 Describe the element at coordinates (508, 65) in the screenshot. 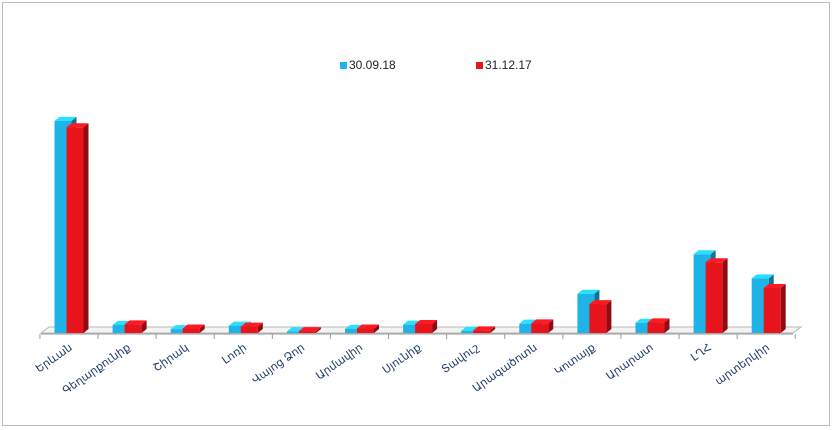

I see `legend-label: 31.12.17` at that location.